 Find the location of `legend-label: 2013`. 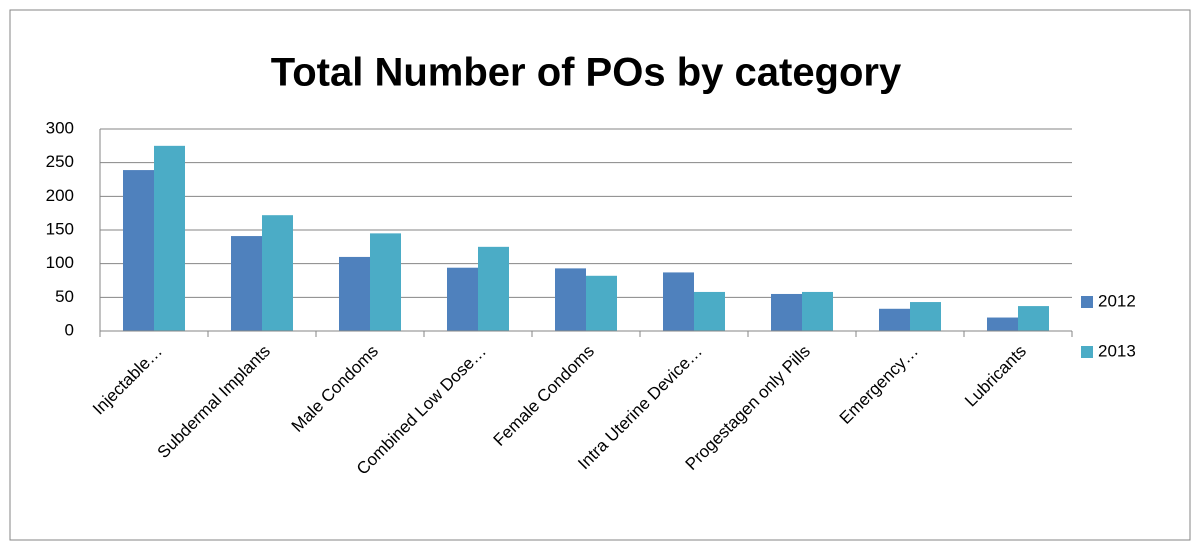

legend-label: 2013 is located at coordinates (1117, 350).